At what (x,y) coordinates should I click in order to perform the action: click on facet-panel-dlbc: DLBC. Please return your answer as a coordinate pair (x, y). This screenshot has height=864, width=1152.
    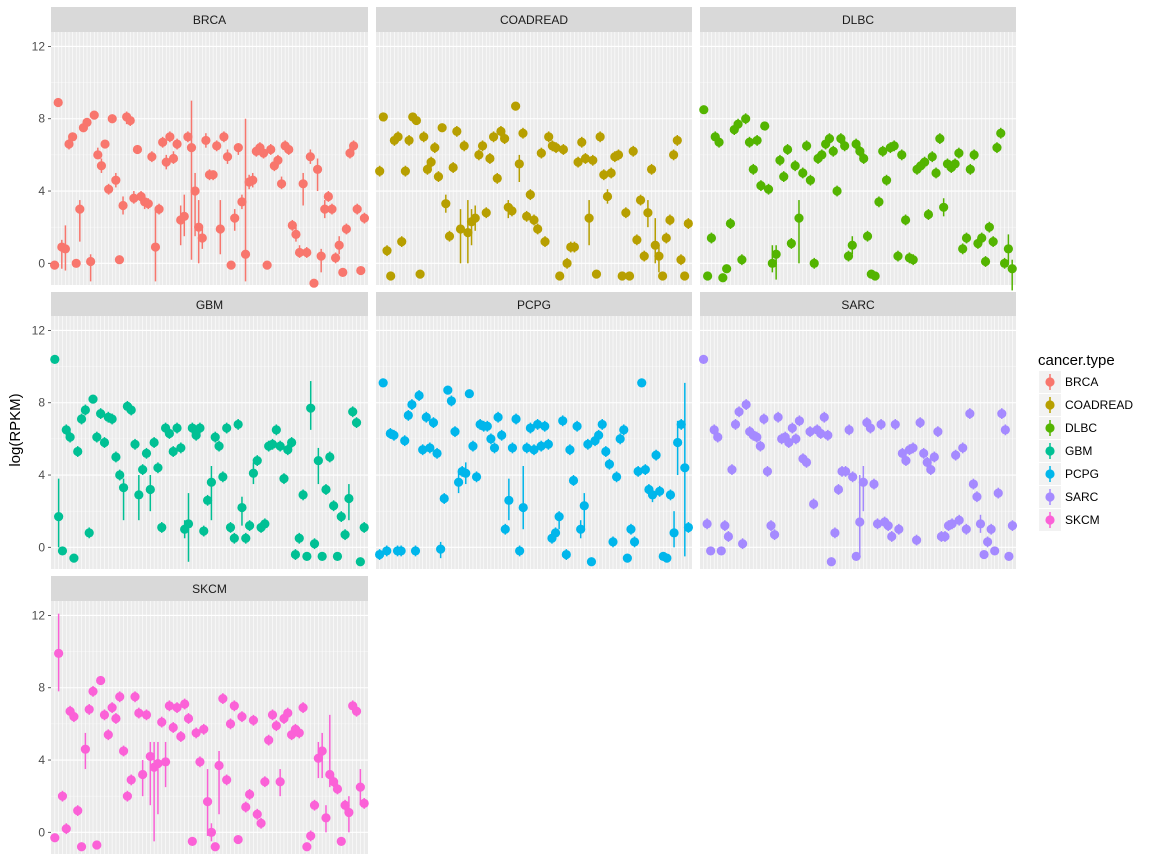
    Looking at the image, I should click on (858, 149).